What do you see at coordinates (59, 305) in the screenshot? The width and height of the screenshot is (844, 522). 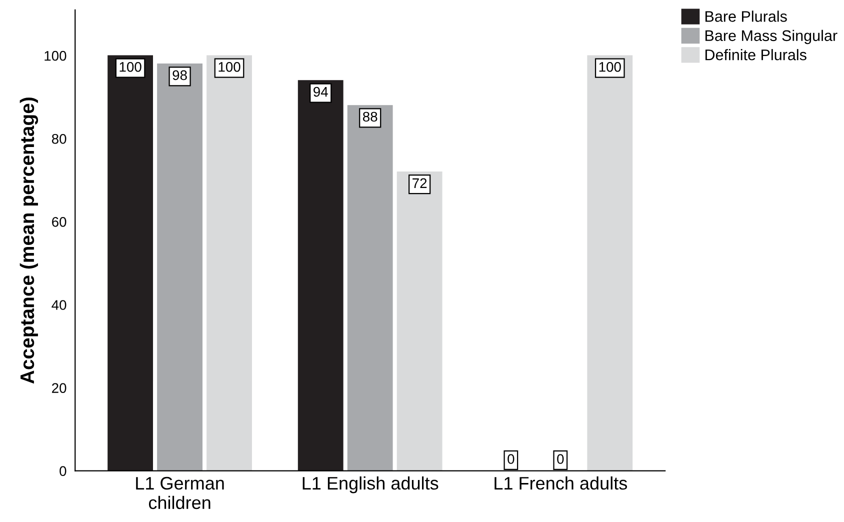 I see `y-tick-label: 40` at bounding box center [59, 305].